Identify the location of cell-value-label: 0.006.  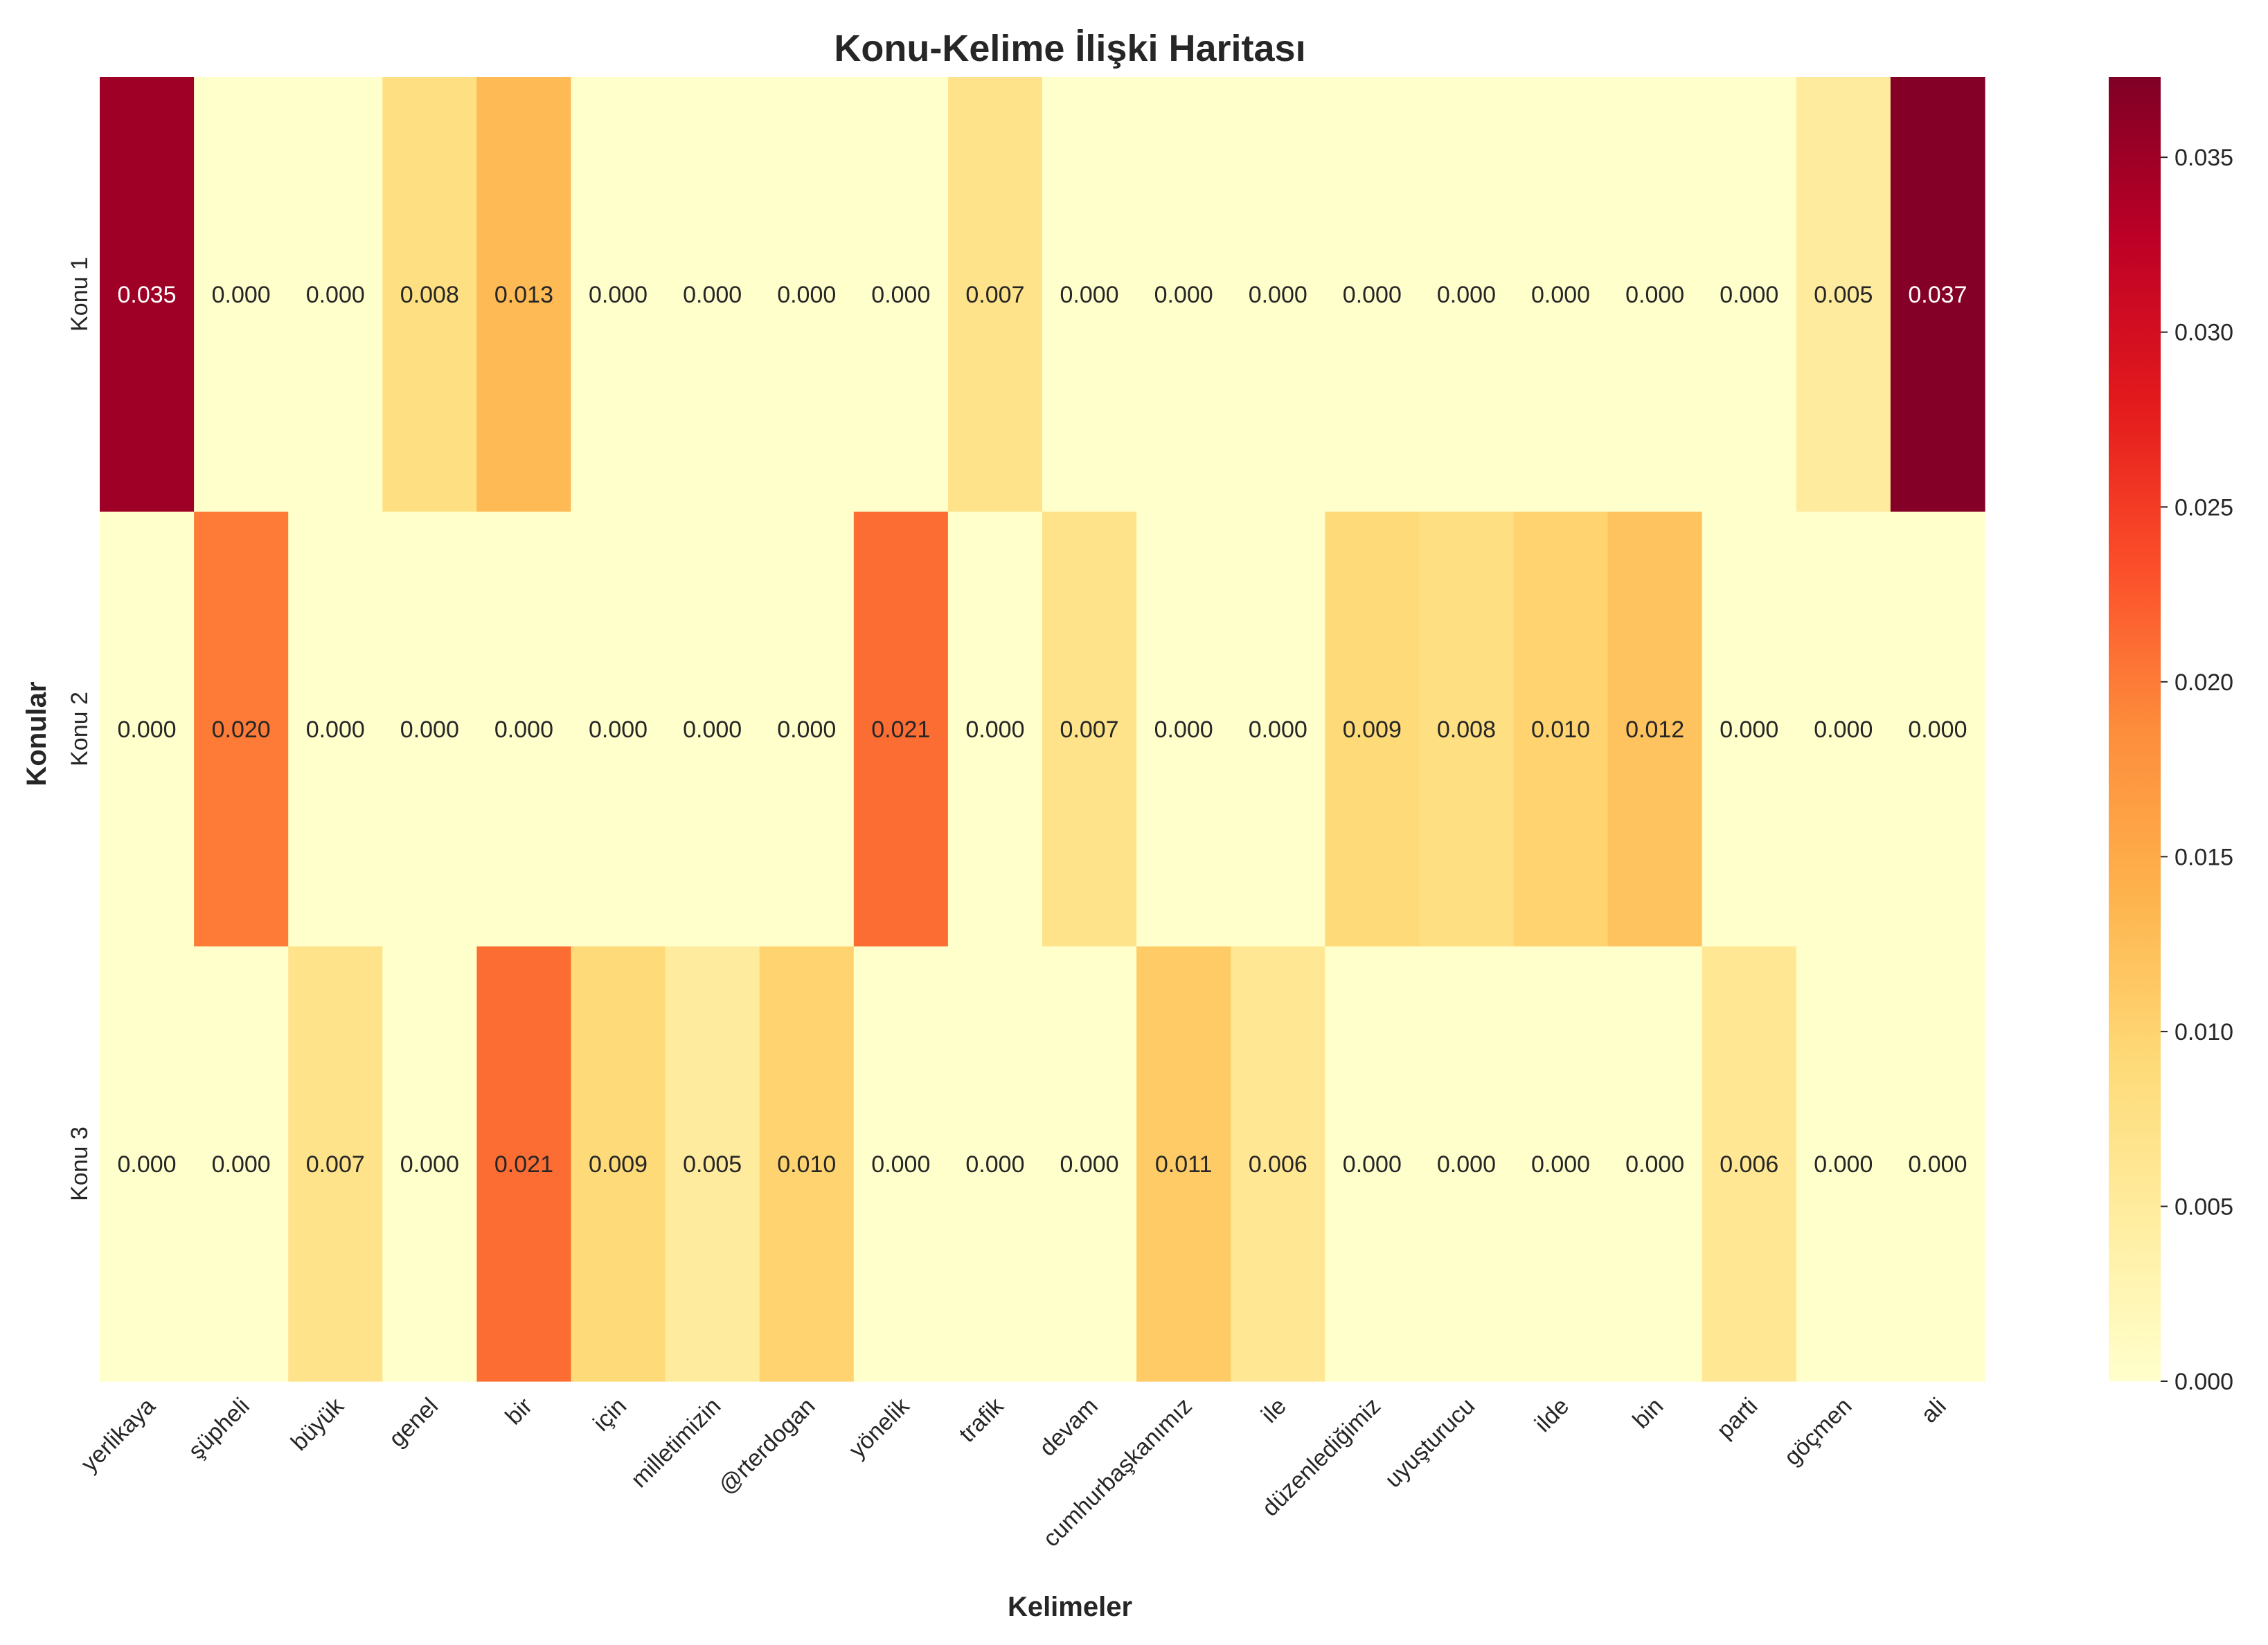
(1278, 1164).